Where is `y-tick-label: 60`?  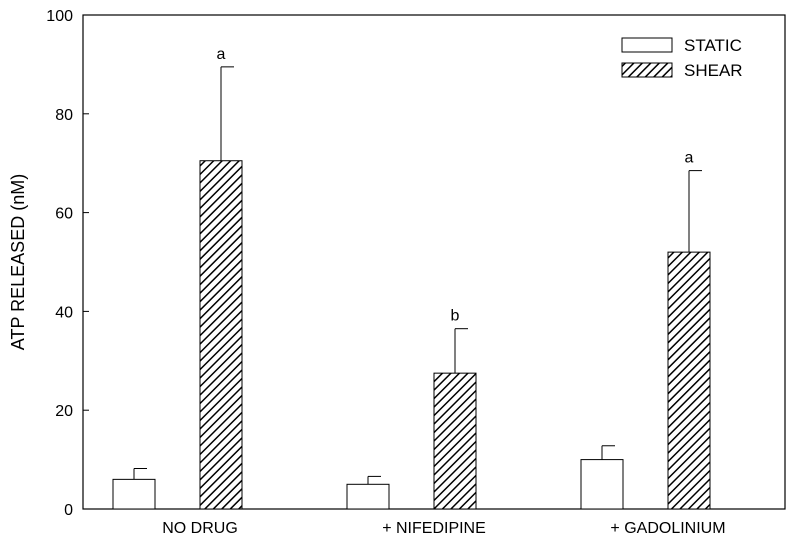
y-tick-label: 60 is located at coordinates (64, 214).